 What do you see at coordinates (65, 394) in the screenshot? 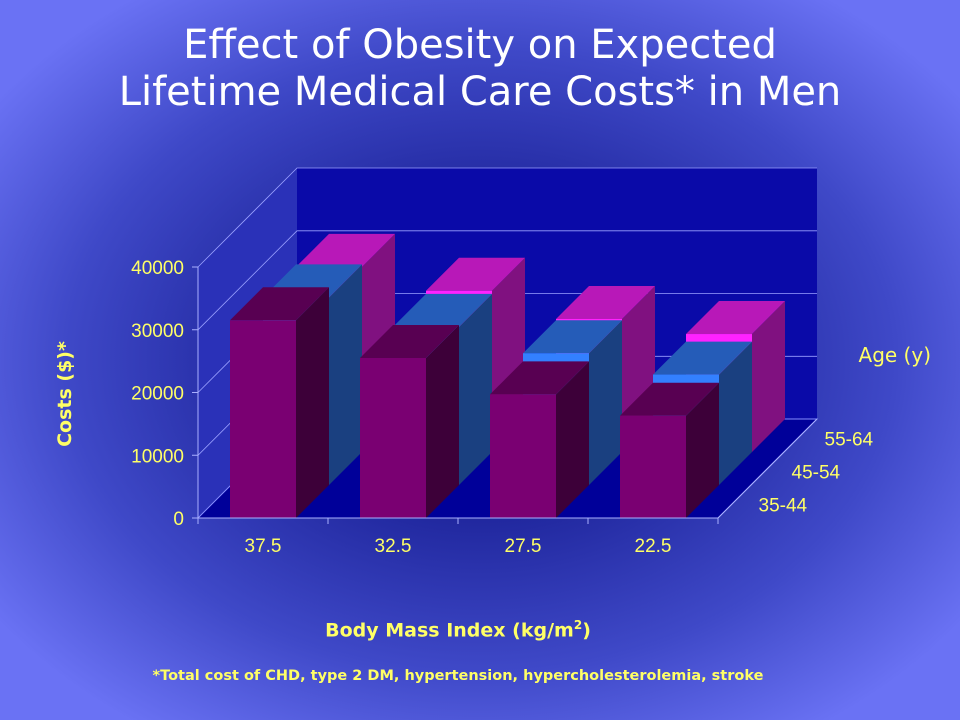
I see `y-axis-title: Costs ($)*` at bounding box center [65, 394].